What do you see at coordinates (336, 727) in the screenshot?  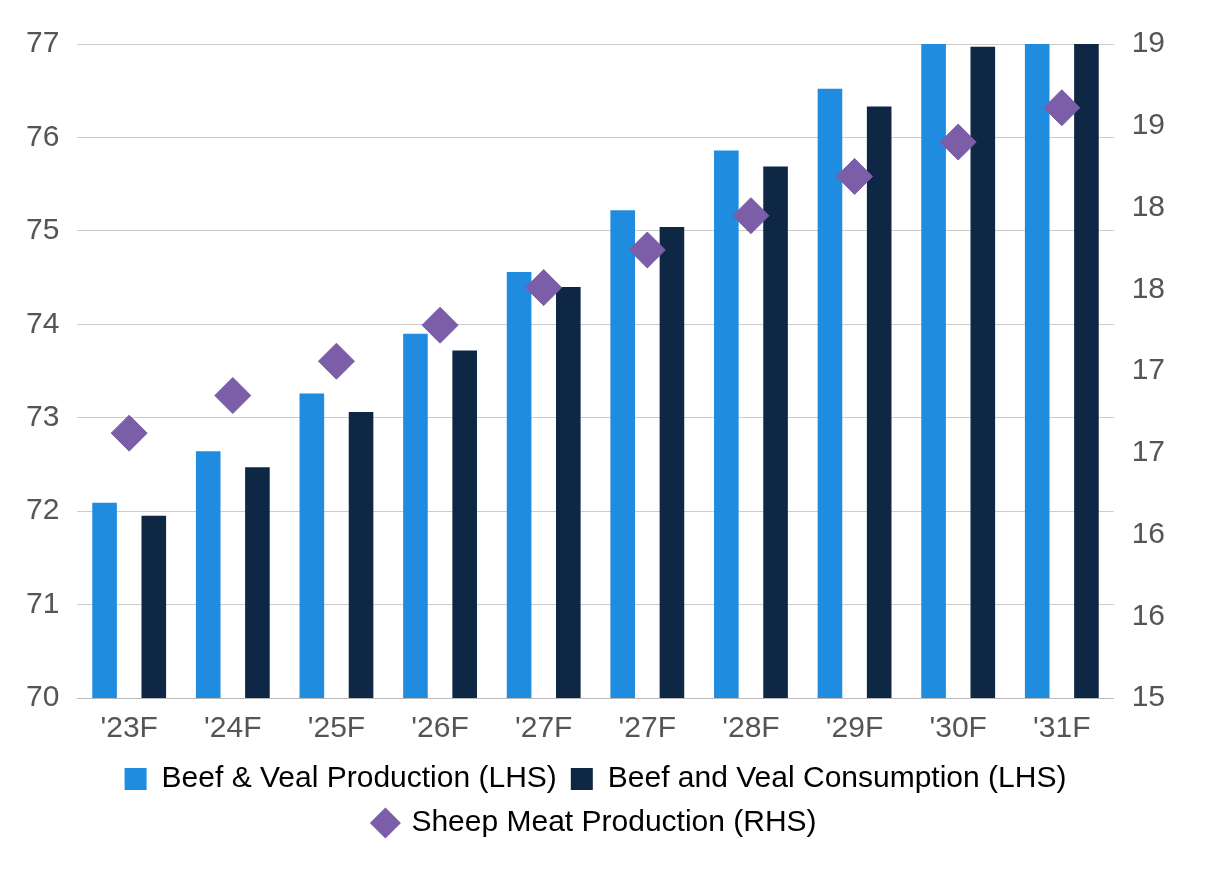 I see `x-tick-label: '25F` at bounding box center [336, 727].